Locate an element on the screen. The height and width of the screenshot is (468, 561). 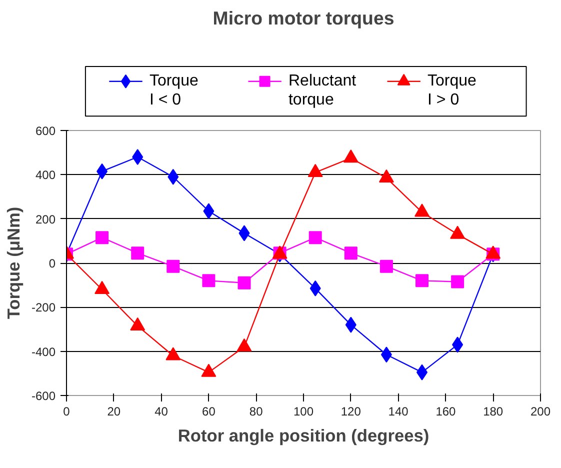
y-tick-label: 200 is located at coordinates (45, 219).